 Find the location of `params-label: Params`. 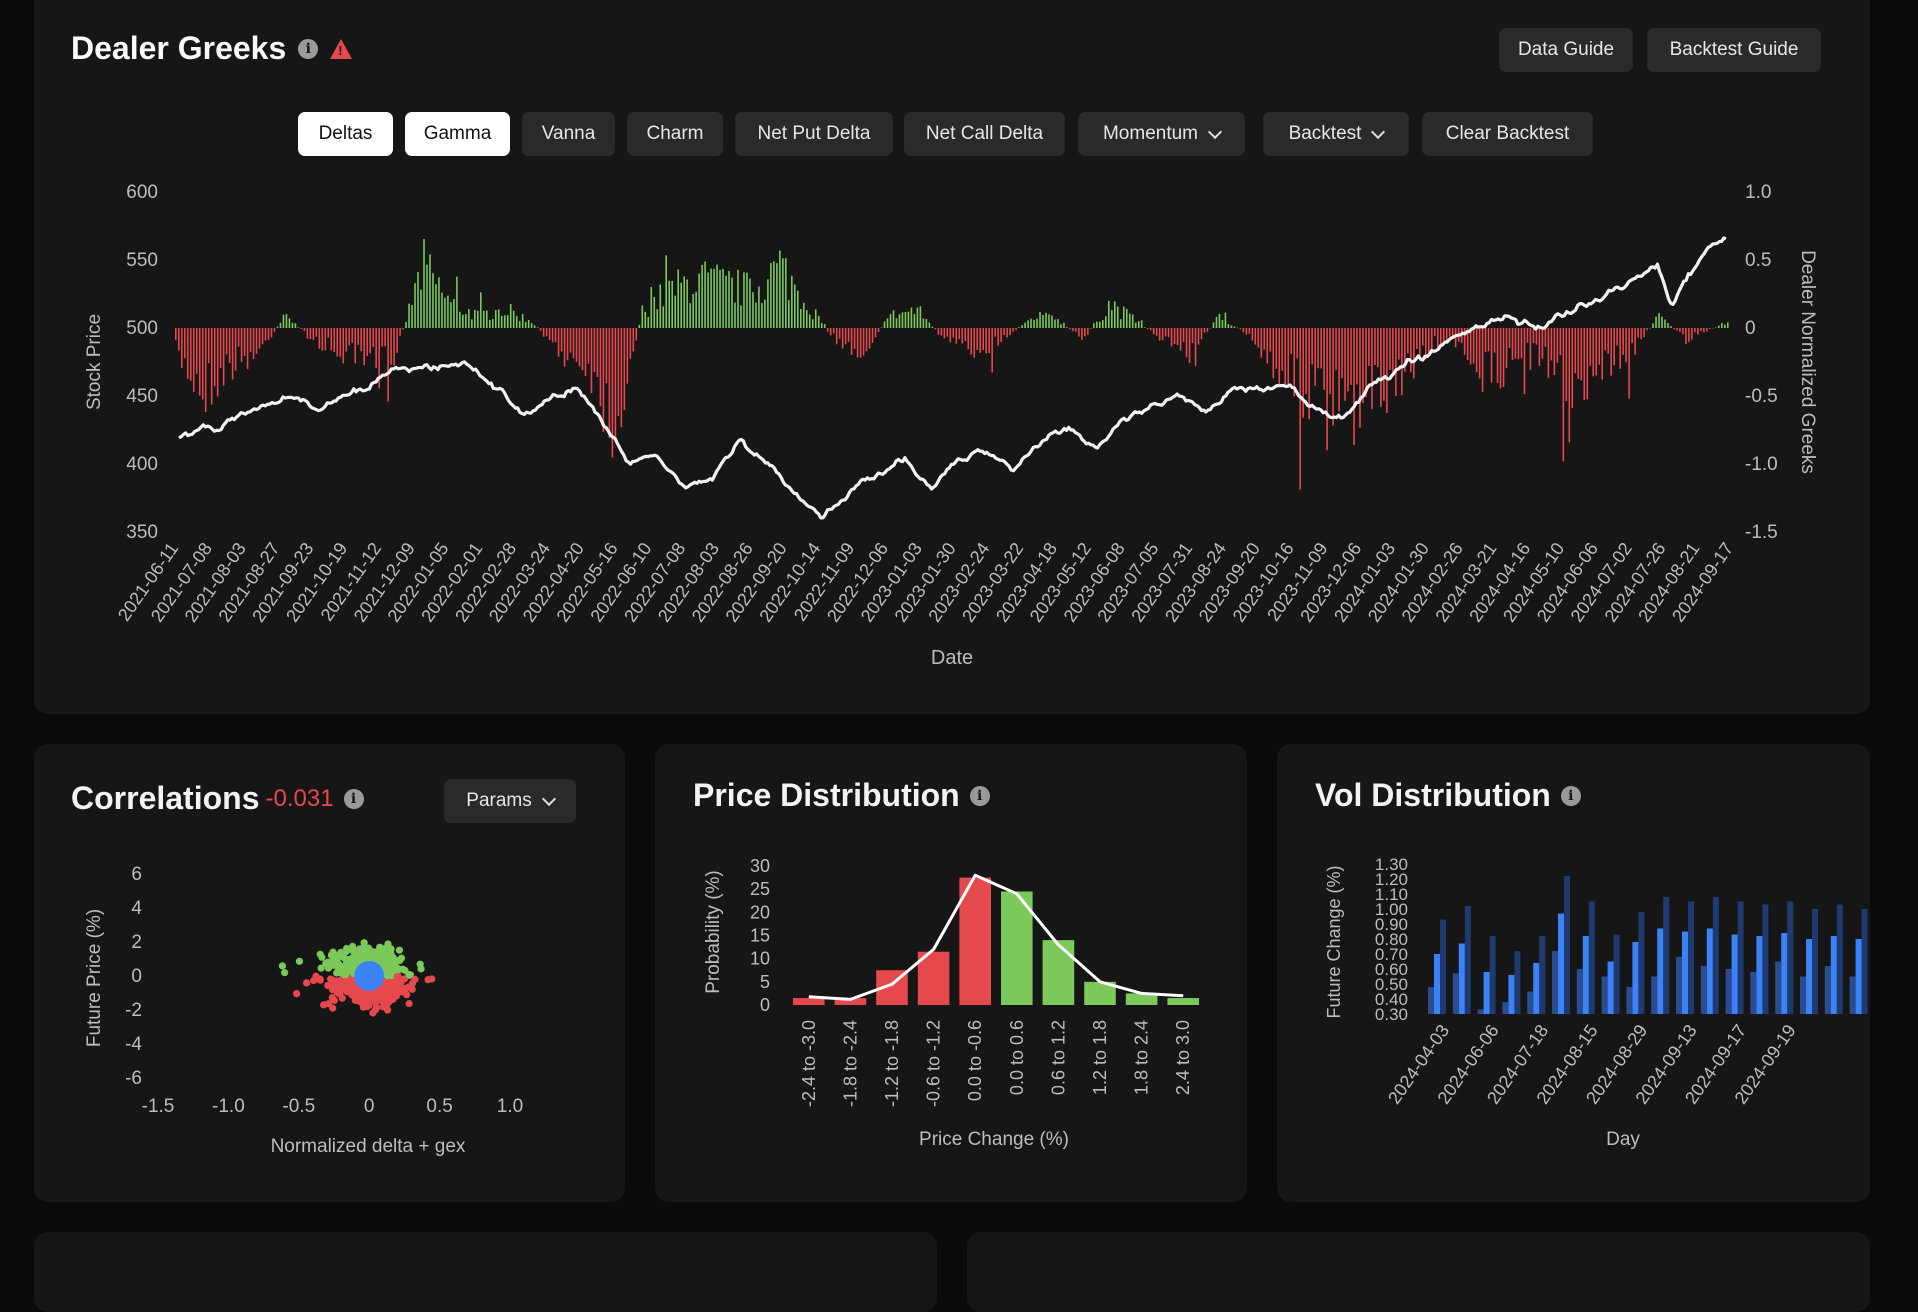

params-label: Params is located at coordinates (499, 800).